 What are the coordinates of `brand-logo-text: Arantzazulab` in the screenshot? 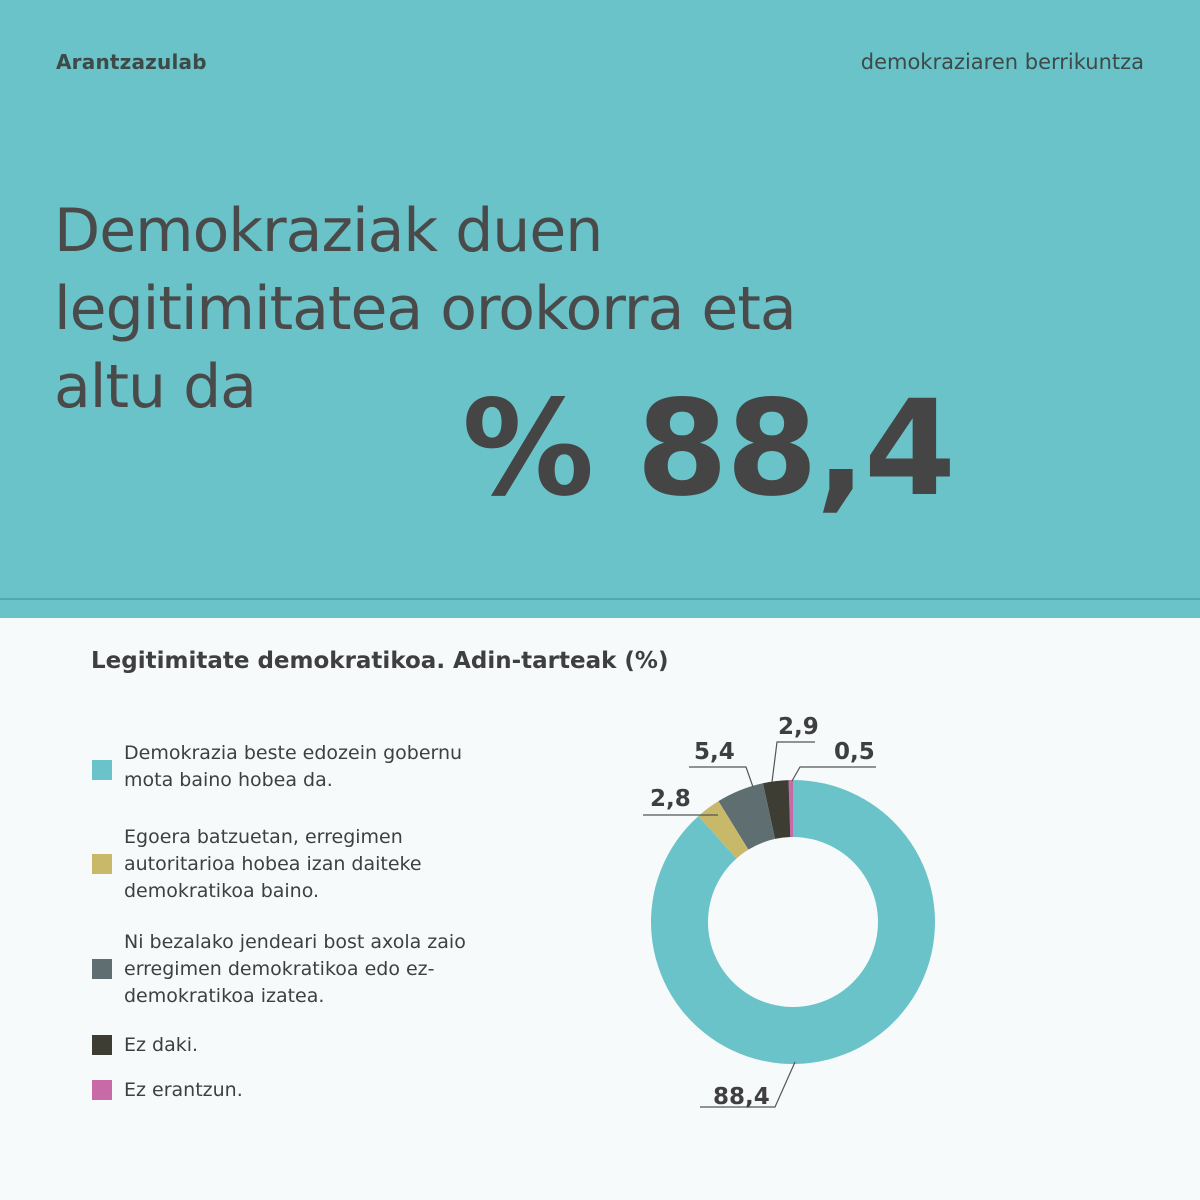 It's located at (131, 62).